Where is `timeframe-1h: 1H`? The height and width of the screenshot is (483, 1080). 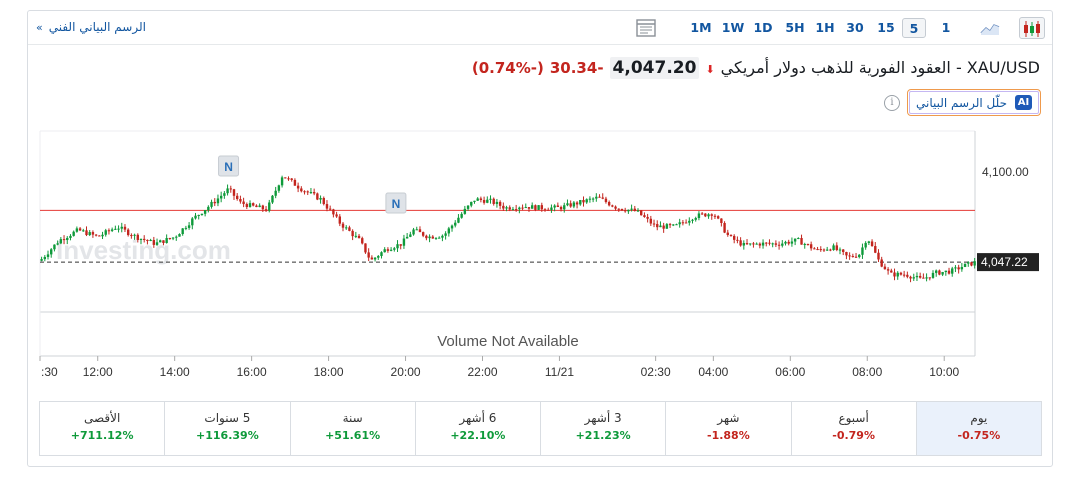
timeframe-1h: 1H is located at coordinates (825, 27).